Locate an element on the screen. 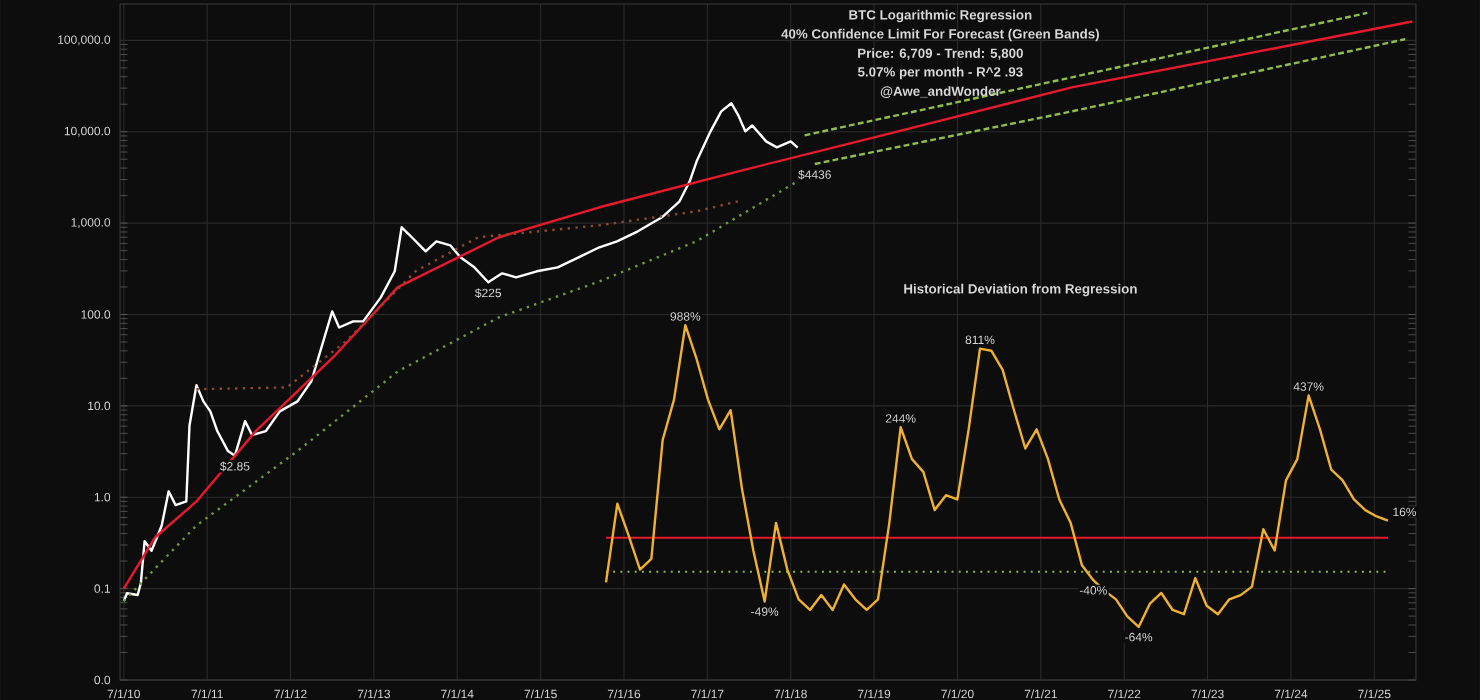  line-series is located at coordinates (467, 295).